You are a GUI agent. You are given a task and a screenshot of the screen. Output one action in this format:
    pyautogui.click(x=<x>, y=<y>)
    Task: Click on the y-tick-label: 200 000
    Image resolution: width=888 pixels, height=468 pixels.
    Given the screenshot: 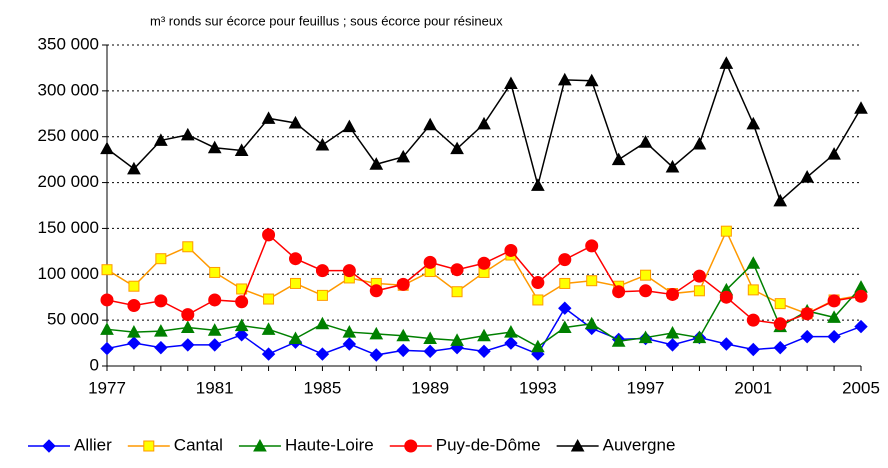 What is the action you would take?
    pyautogui.click(x=68, y=181)
    